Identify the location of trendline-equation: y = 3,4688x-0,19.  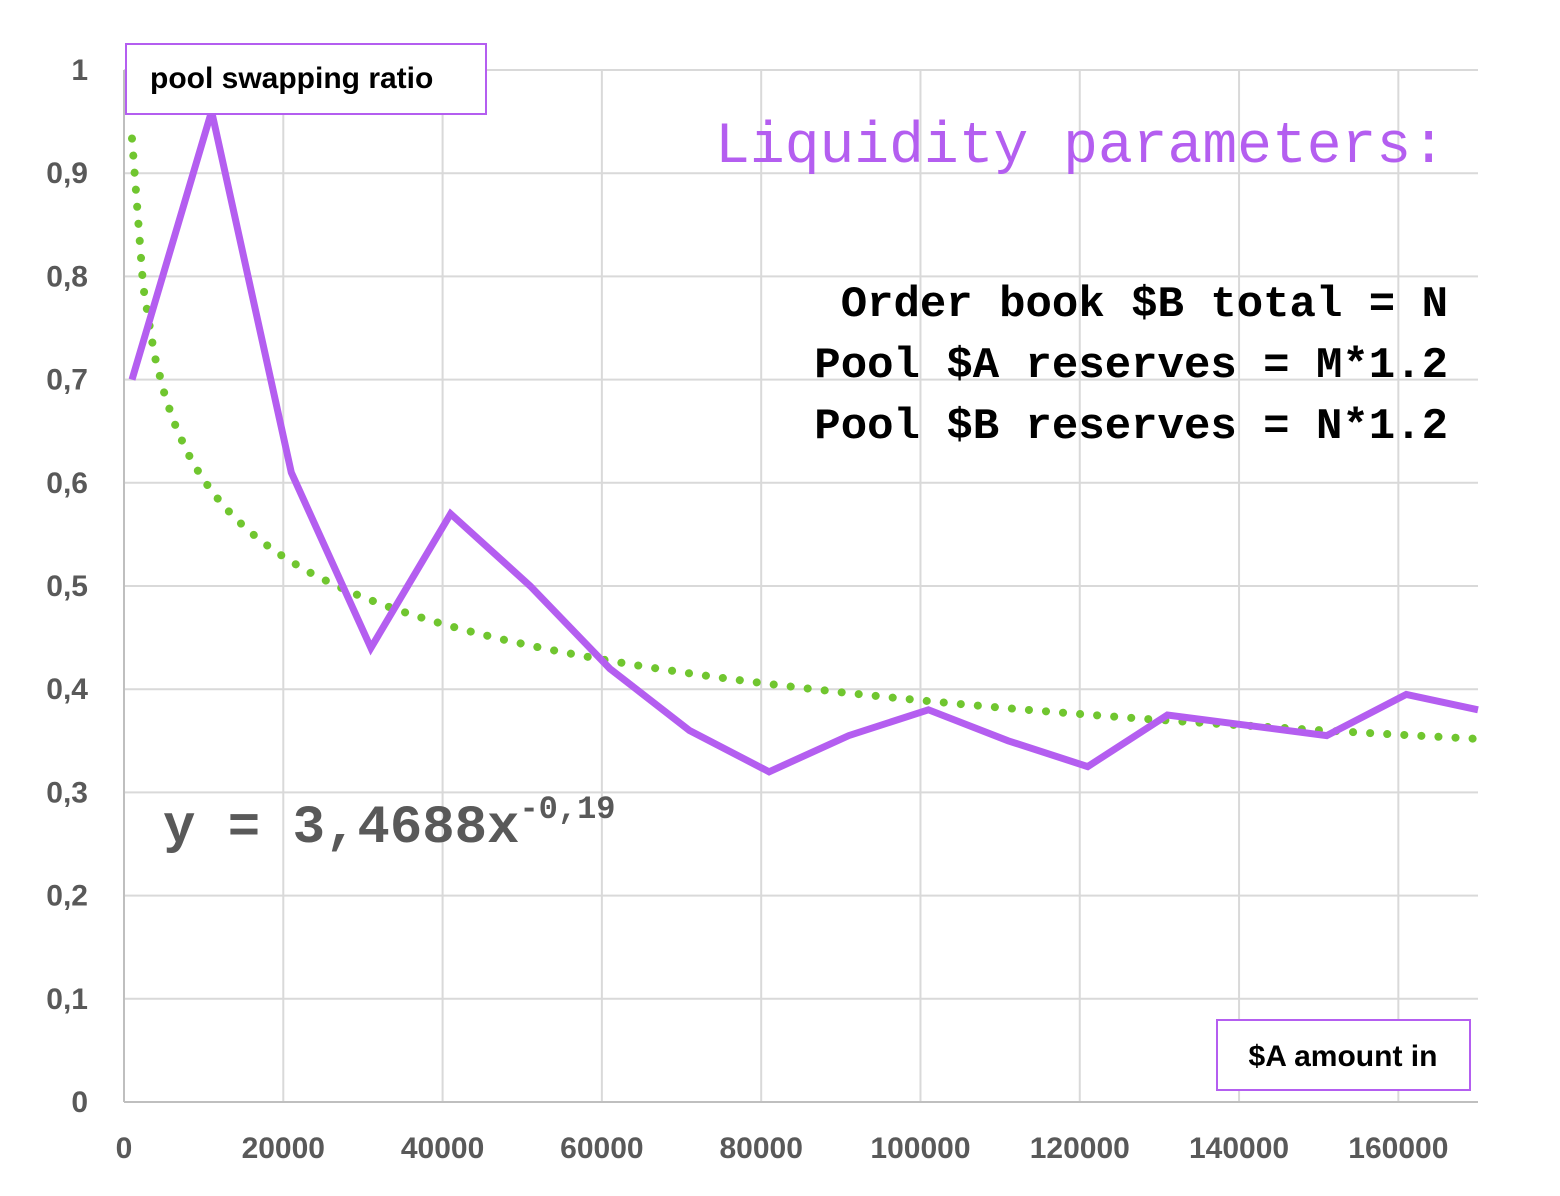
(389, 825).